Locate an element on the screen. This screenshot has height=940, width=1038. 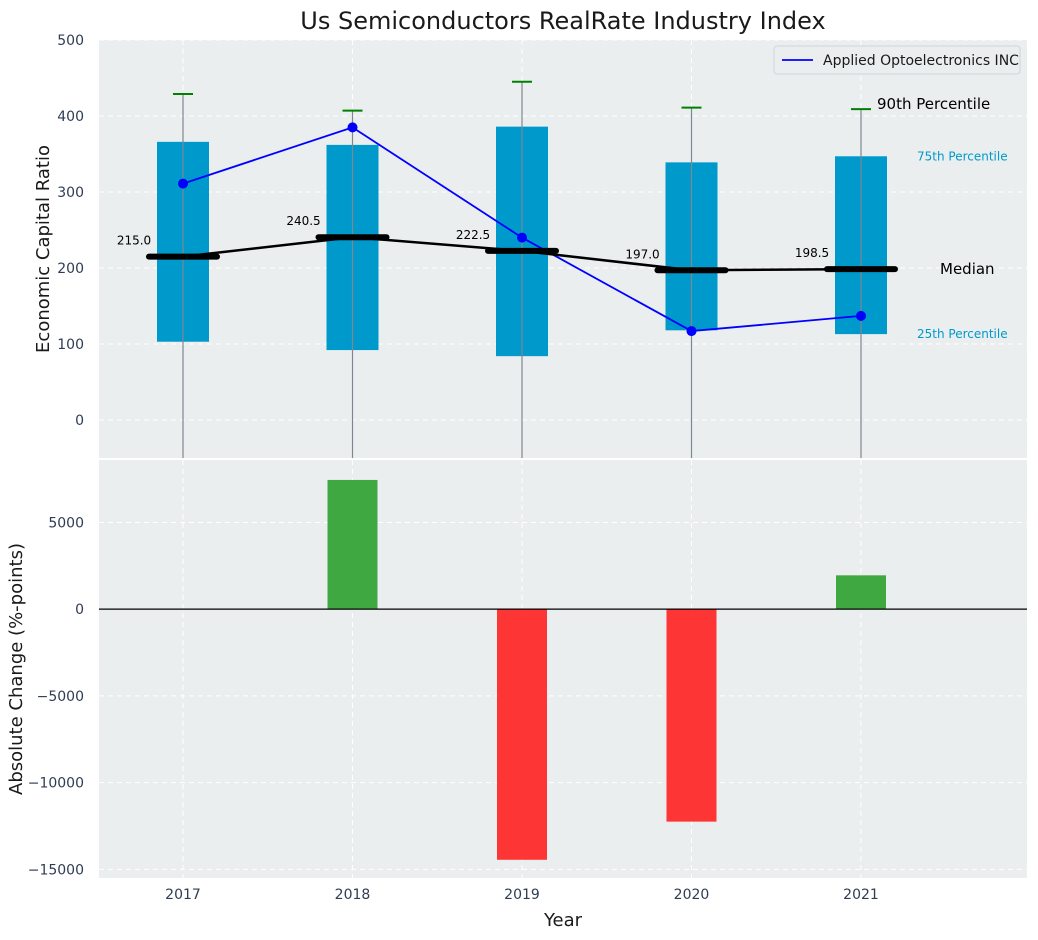
bottom-y-tick-label: 0 is located at coordinates (79, 610).